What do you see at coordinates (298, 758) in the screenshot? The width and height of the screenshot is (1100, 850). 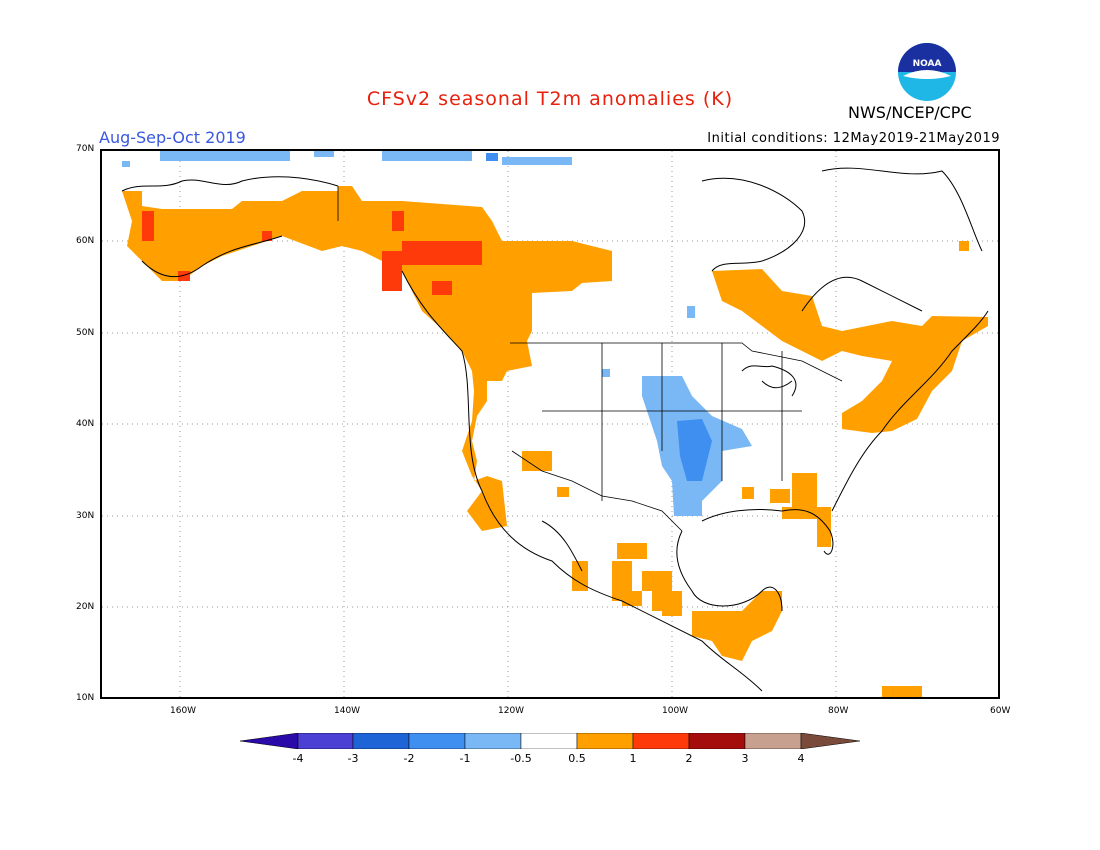 I see `legend-label-neg4: -4` at bounding box center [298, 758].